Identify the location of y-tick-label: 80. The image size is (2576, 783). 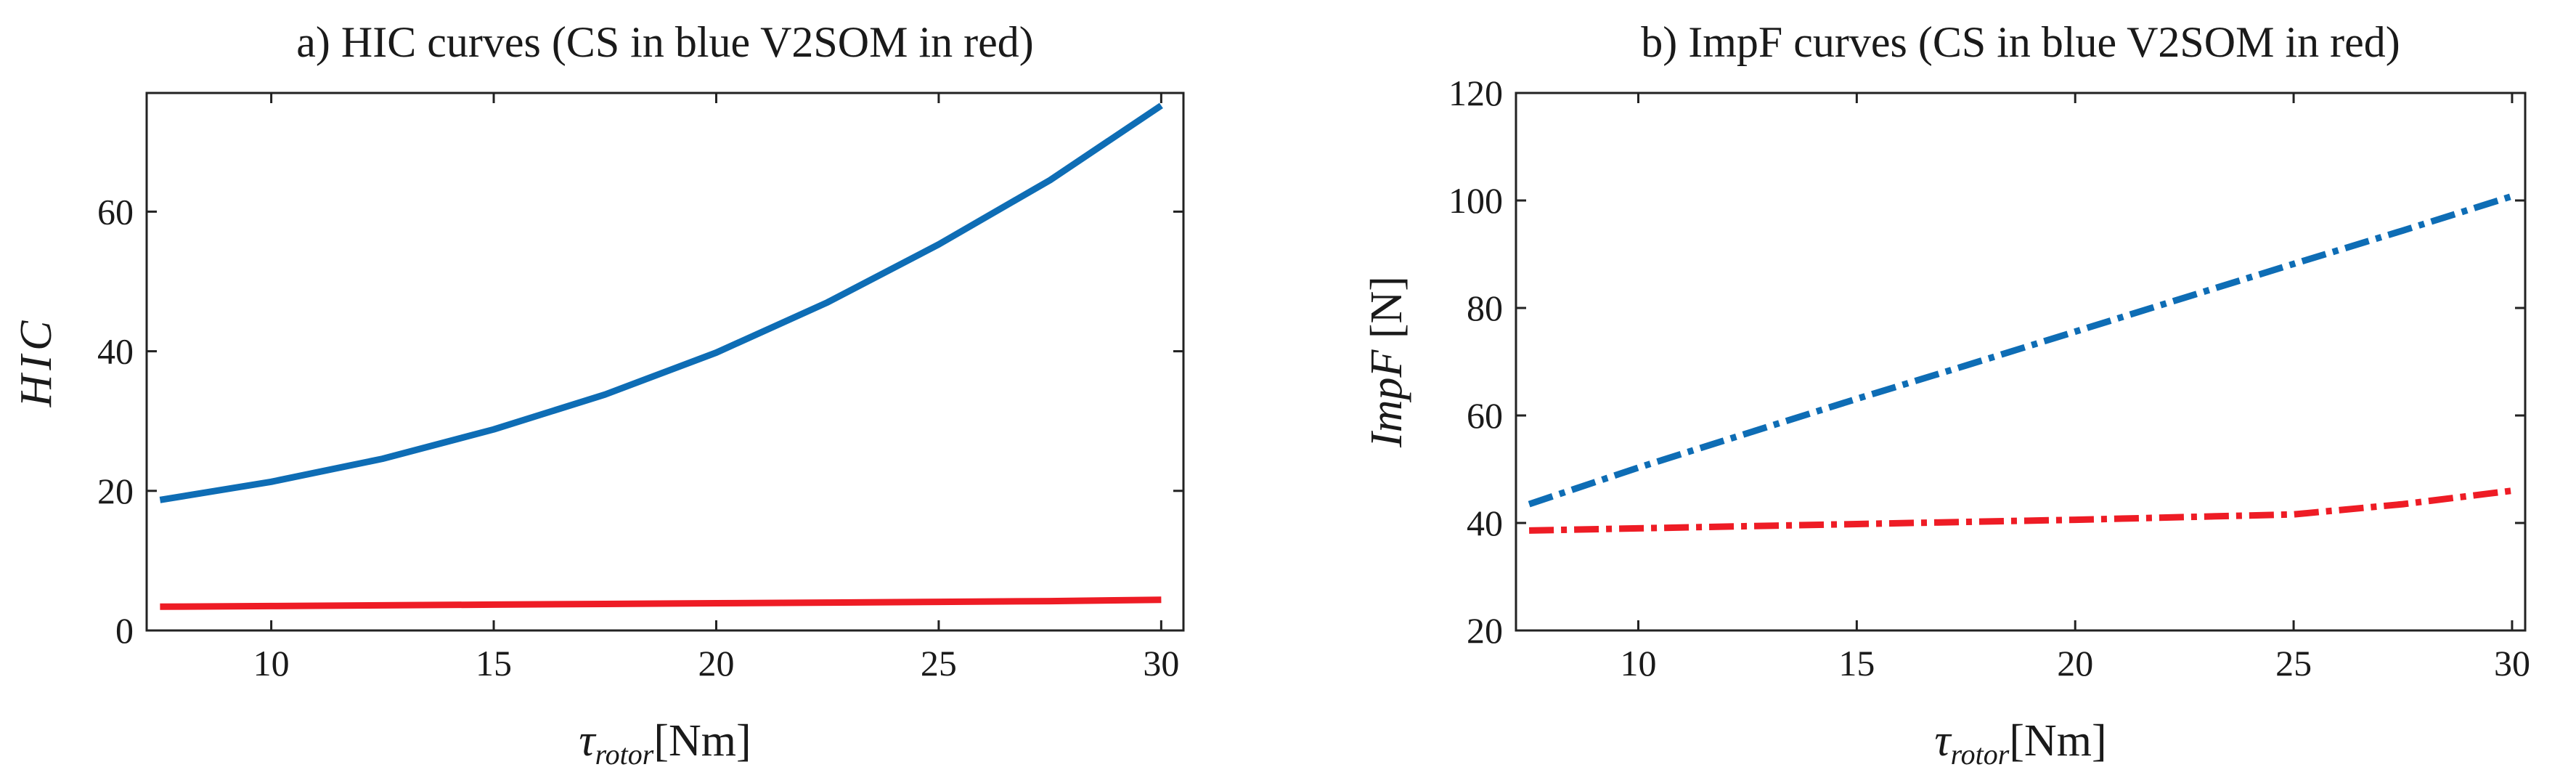
(1485, 308).